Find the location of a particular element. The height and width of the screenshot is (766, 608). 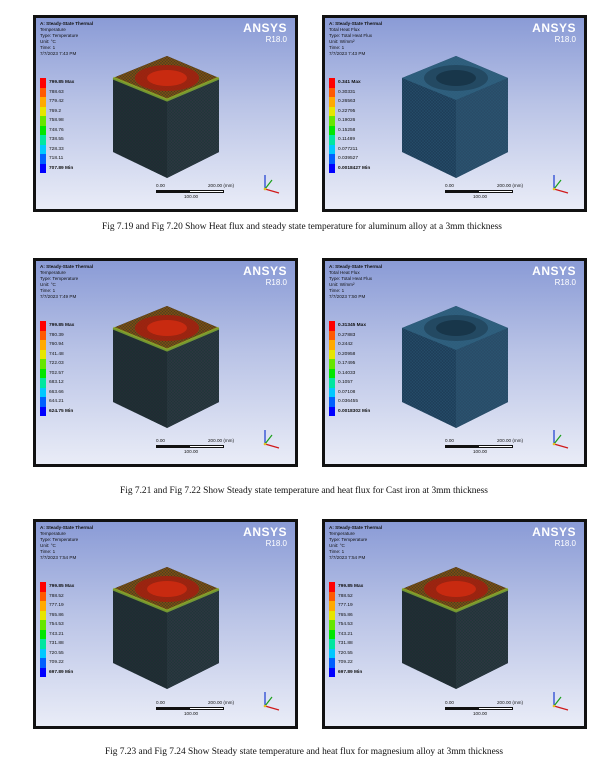

legend-value: 0.31345 Max is located at coordinates (352, 325).